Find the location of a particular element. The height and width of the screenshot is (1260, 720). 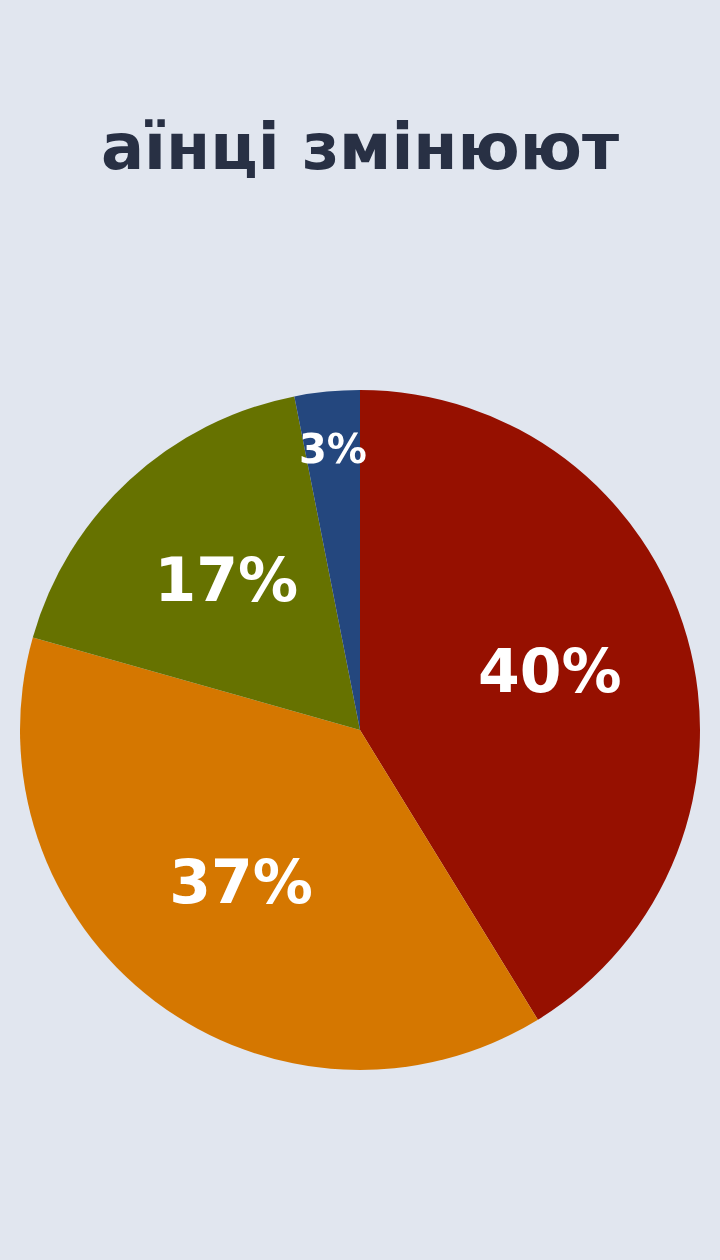

data-label: 40% is located at coordinates (549, 670).